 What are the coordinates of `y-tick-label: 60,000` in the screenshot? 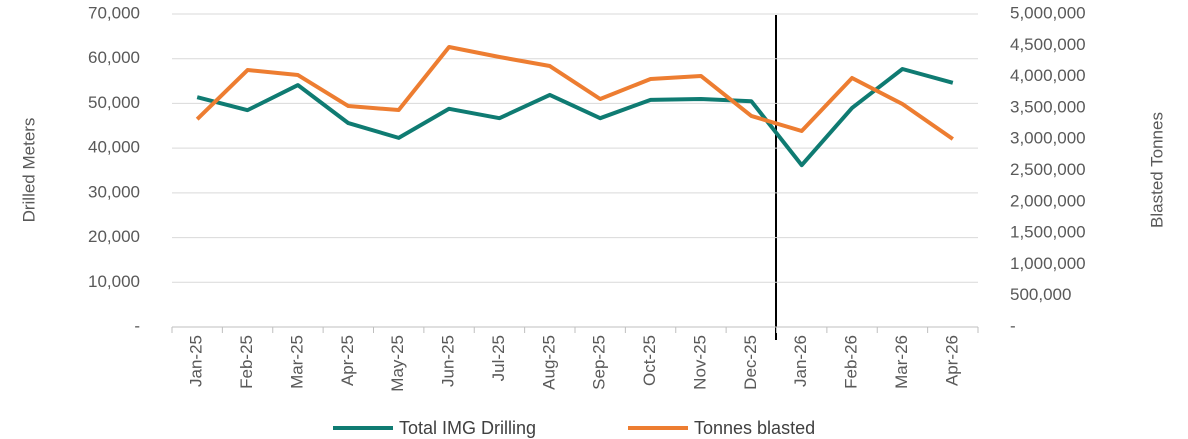 It's located at (114, 57).